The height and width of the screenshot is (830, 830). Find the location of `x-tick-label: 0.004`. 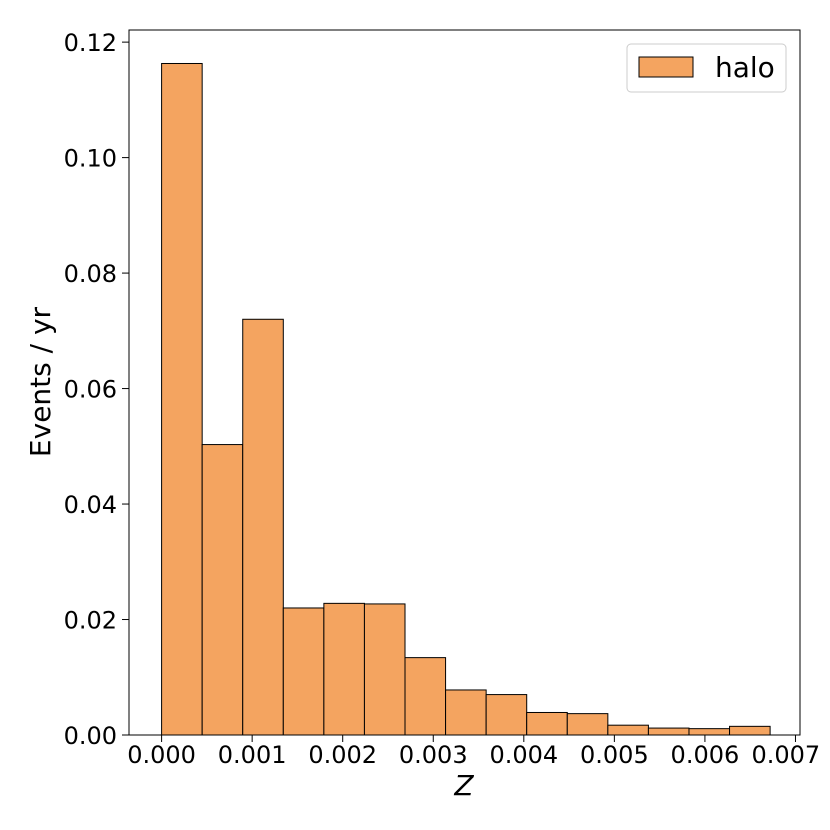

x-tick-label: 0.004 is located at coordinates (523, 755).